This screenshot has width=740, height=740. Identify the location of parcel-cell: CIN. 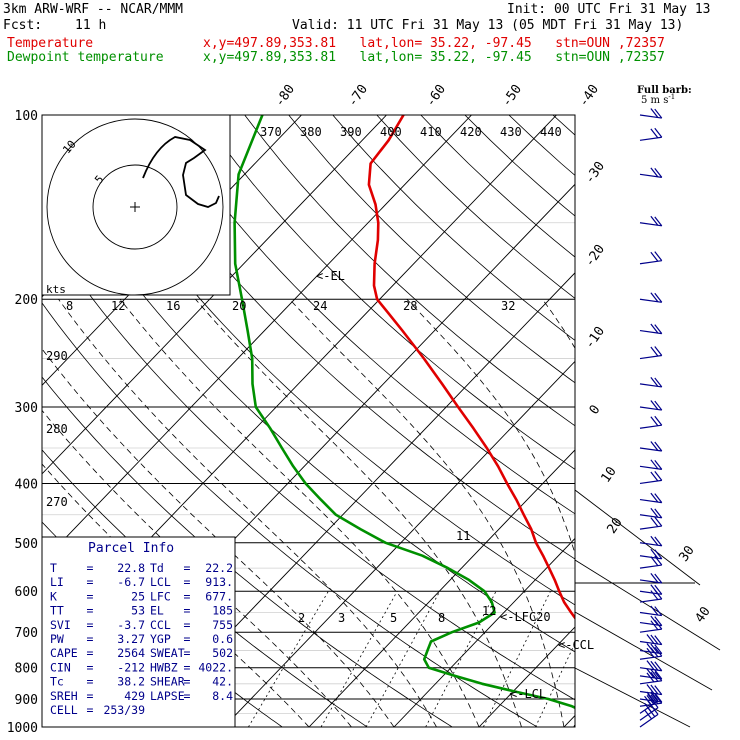
(60, 667).